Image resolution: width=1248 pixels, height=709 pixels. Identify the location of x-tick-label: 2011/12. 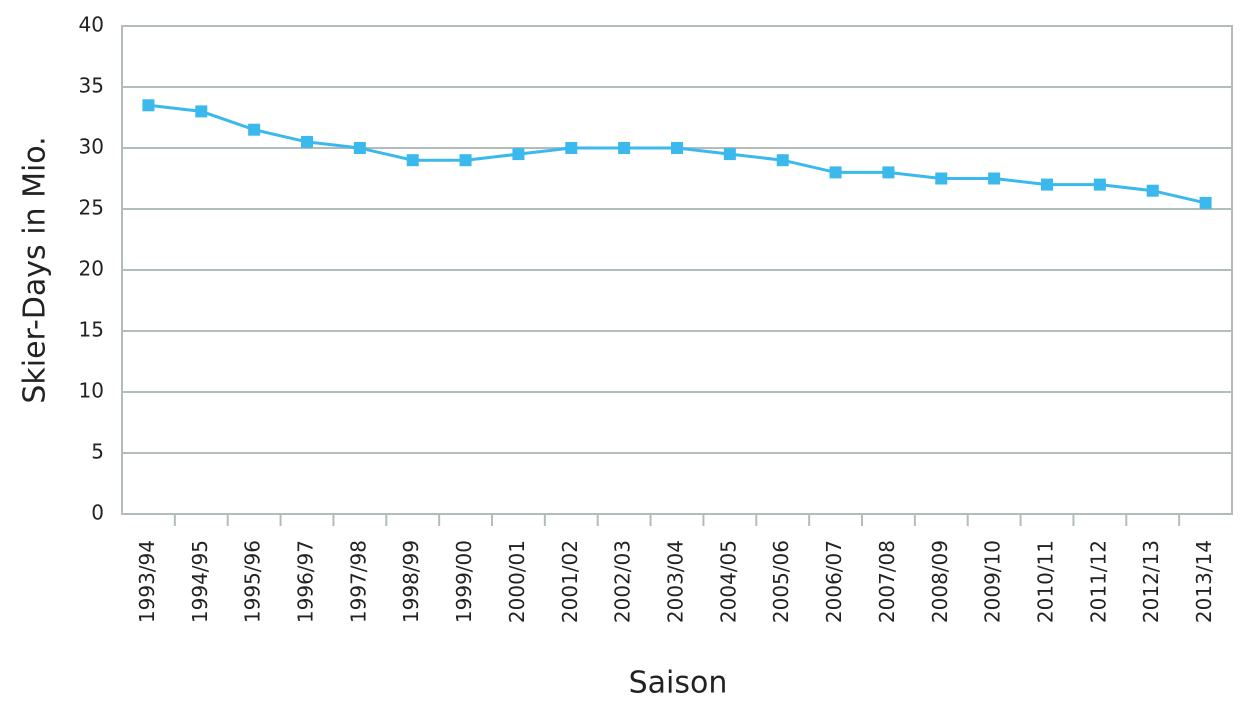
(1098, 581).